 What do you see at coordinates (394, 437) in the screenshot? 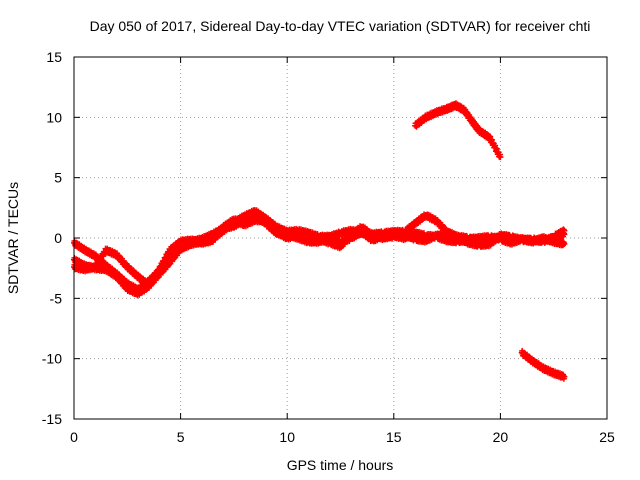
I see `x-tick-label: 15` at bounding box center [394, 437].